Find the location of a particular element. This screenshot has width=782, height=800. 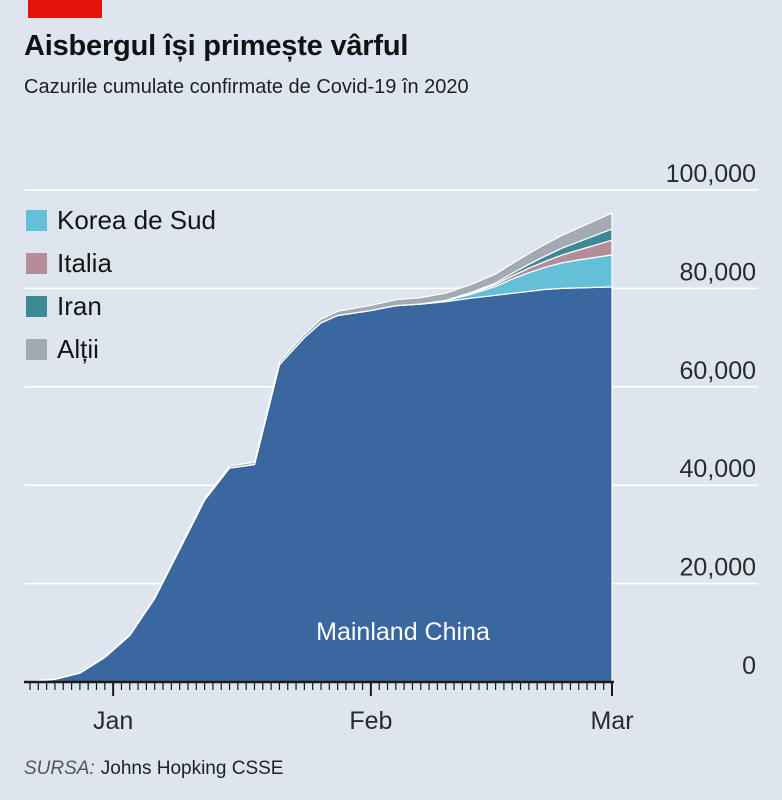

y-tick-label: 20,000 is located at coordinates (718, 568).